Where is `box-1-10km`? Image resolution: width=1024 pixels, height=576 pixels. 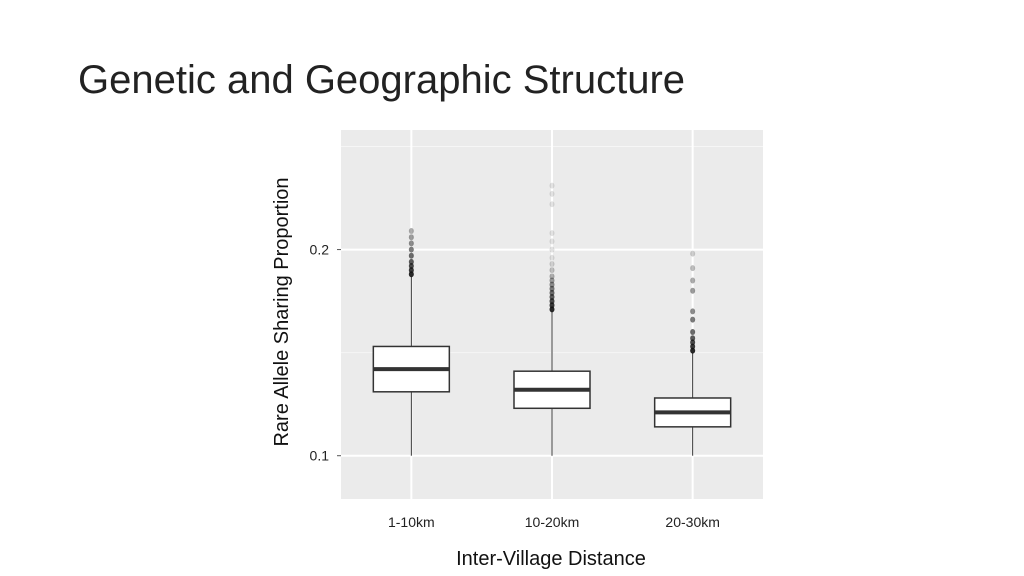 box-1-10km is located at coordinates (411, 342).